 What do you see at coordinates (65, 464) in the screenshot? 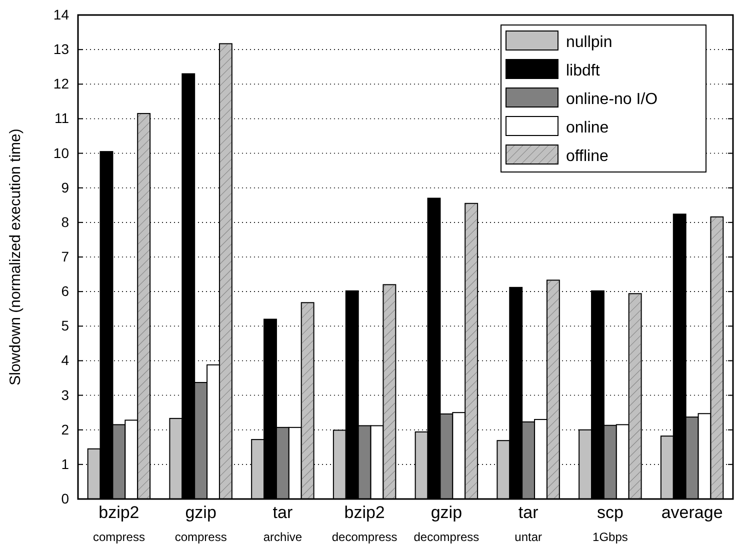
I see `y-tick-label: 1` at bounding box center [65, 464].